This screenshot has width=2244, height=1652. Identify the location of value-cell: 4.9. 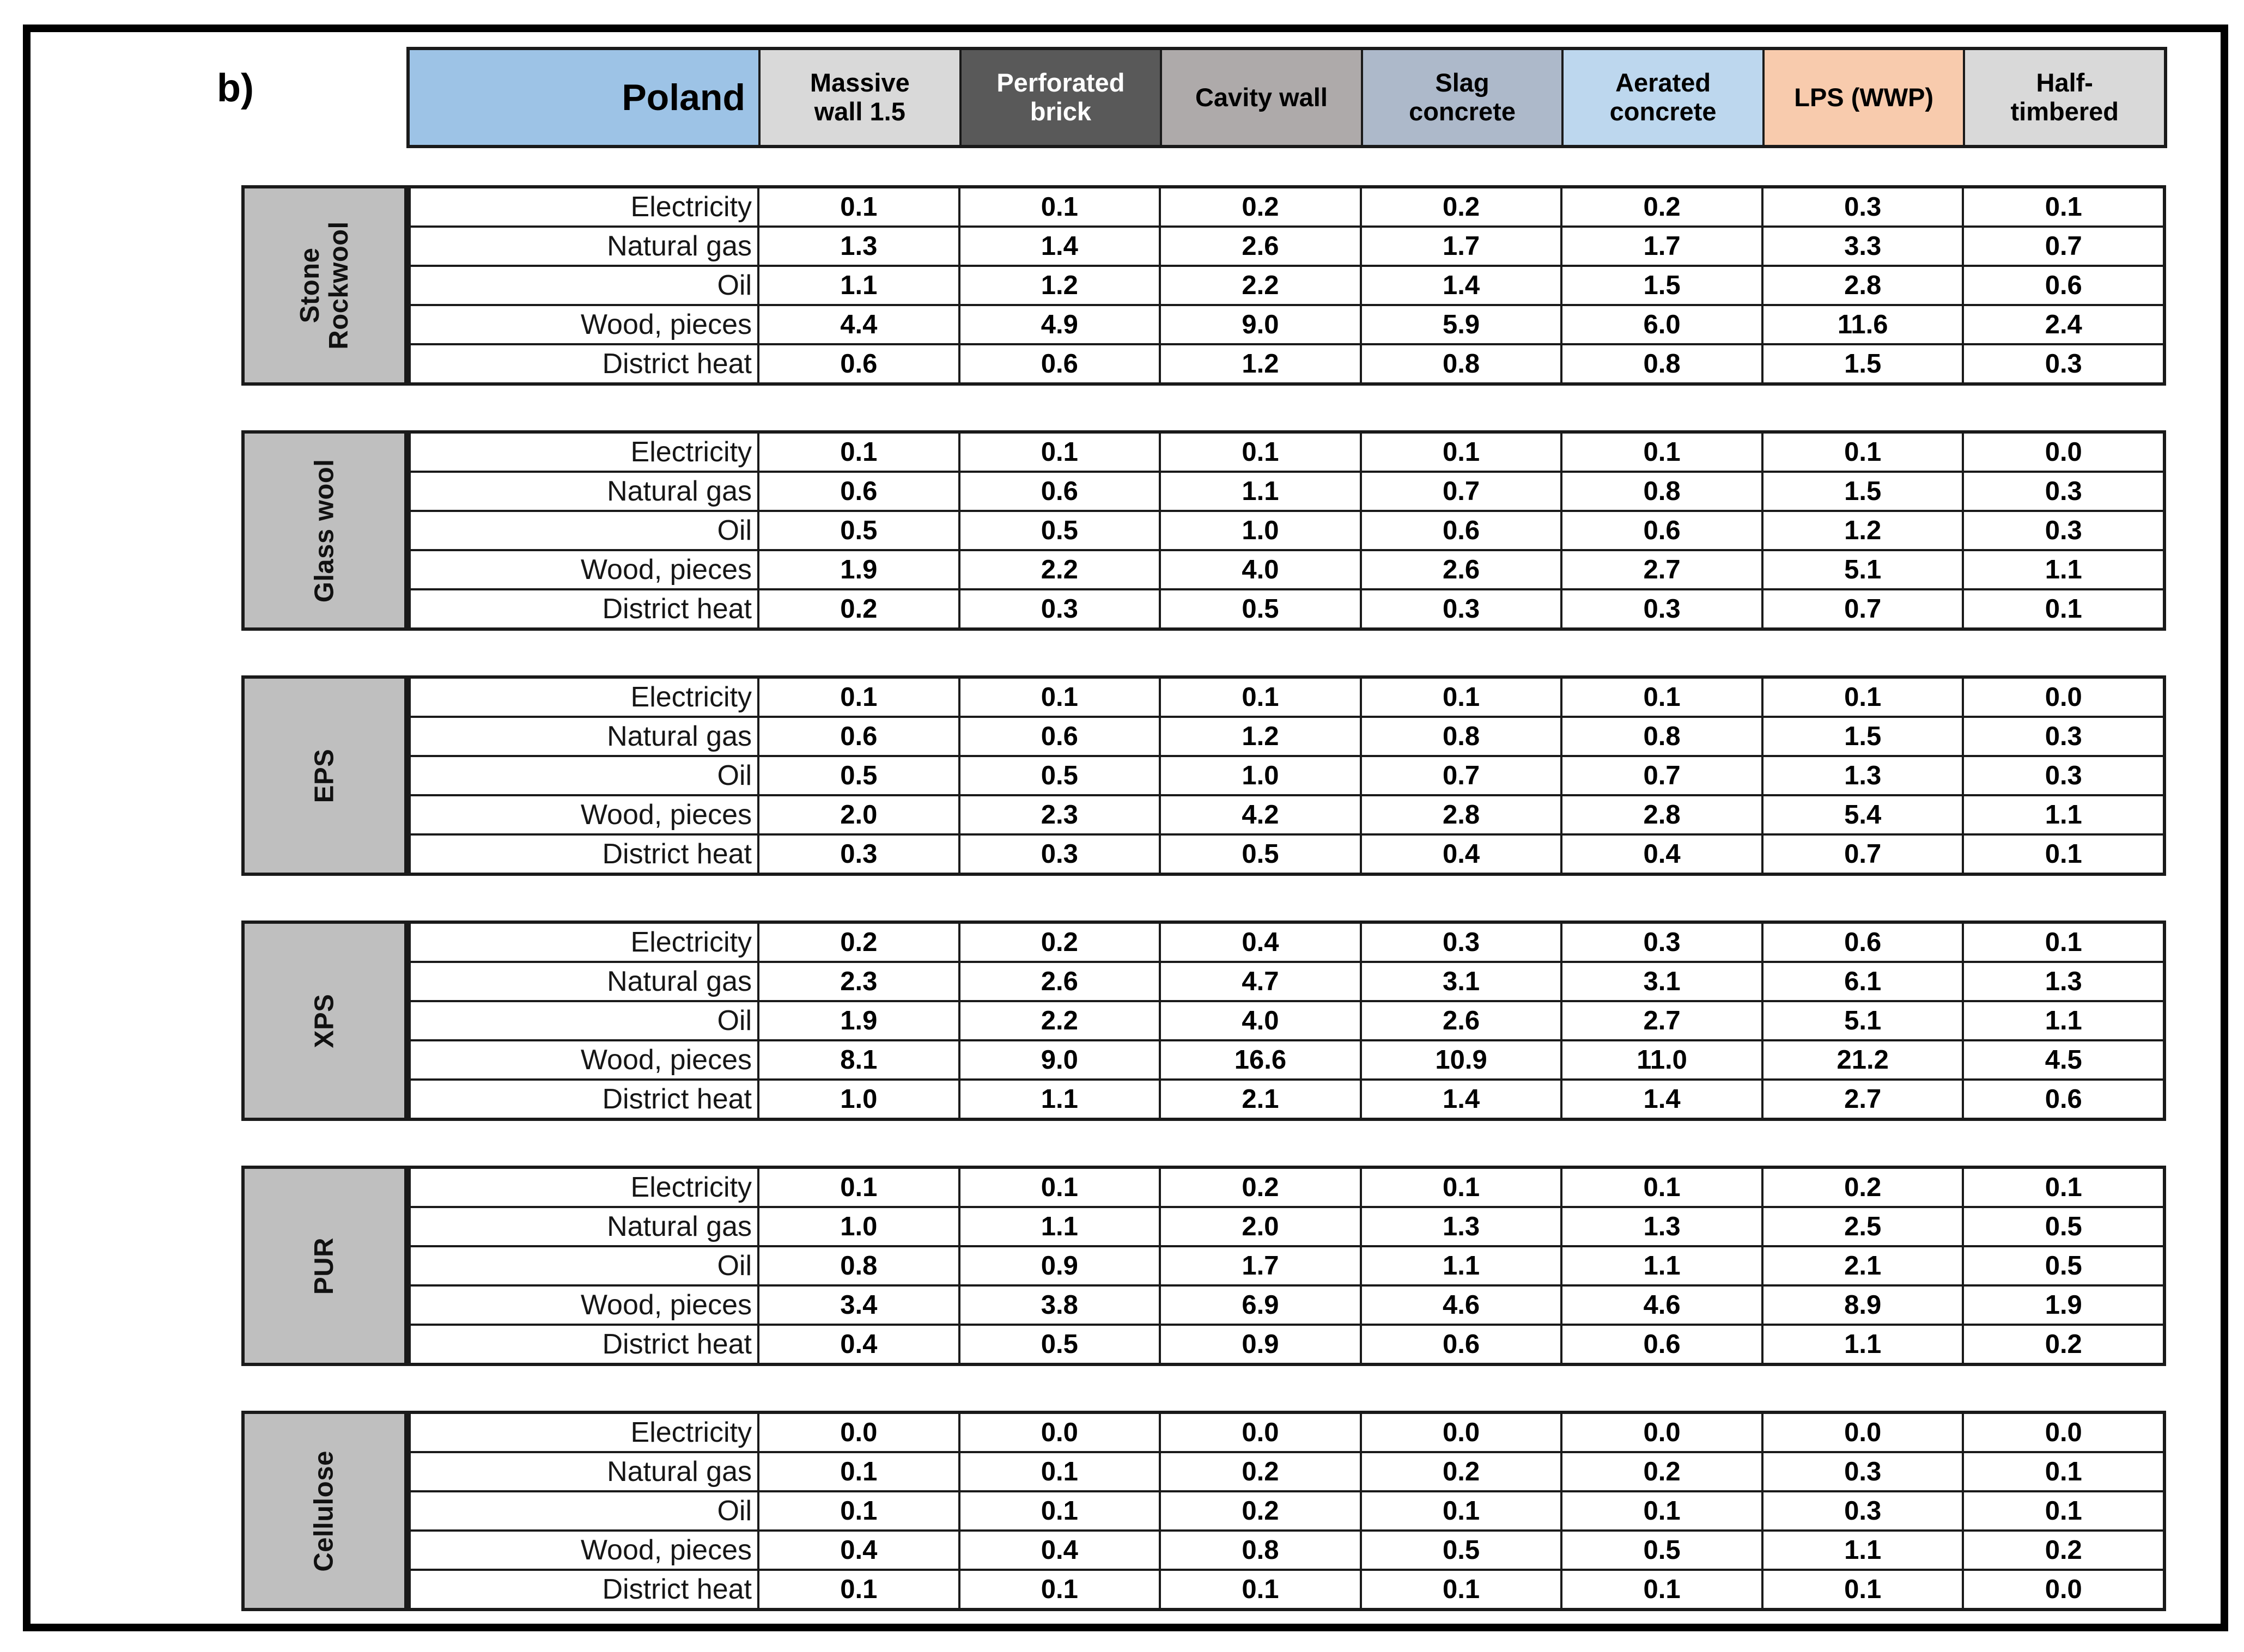
(1058, 324).